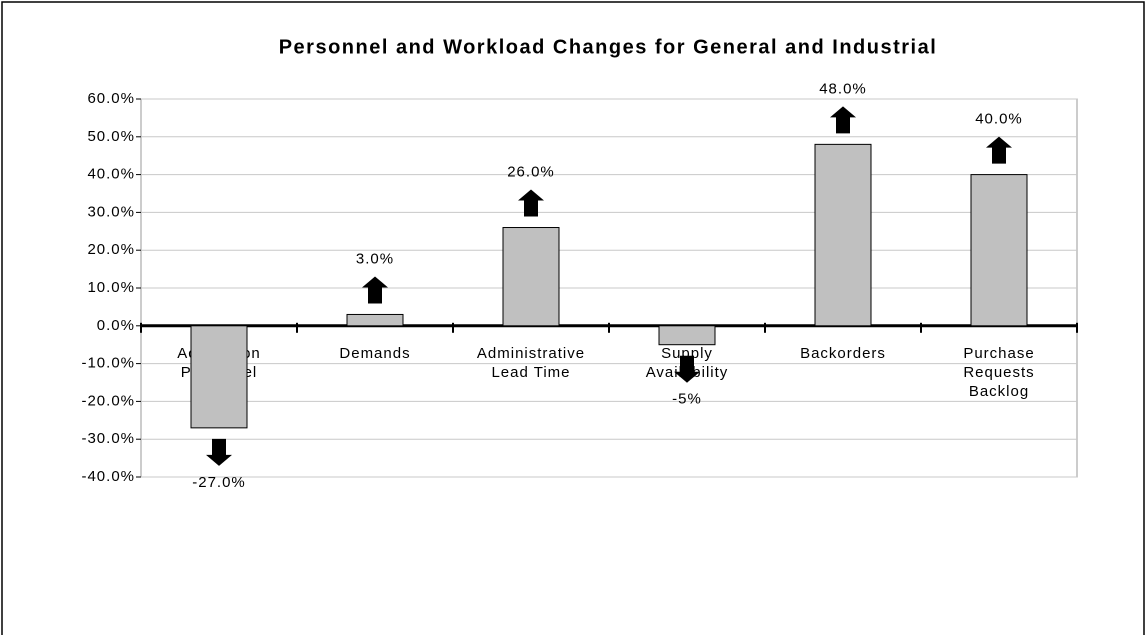 The width and height of the screenshot is (1147, 635). What do you see at coordinates (999, 391) in the screenshot?
I see `x-tick-label: Backlog` at bounding box center [999, 391].